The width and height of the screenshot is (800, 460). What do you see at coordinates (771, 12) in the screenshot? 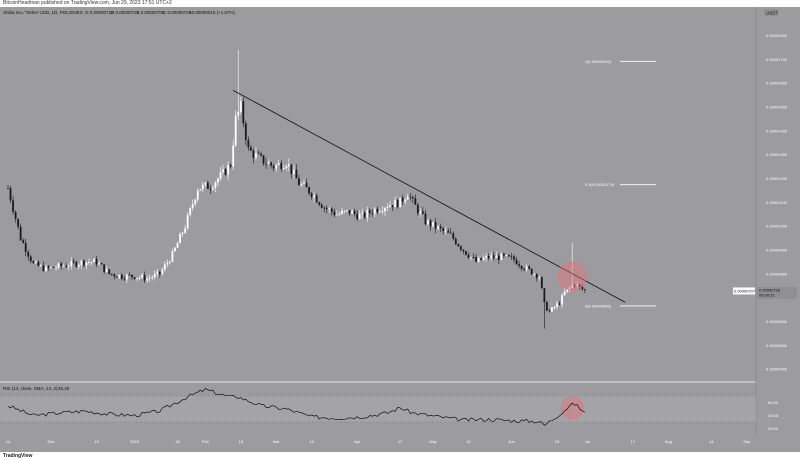
I see `currency-badge` at bounding box center [771, 12].